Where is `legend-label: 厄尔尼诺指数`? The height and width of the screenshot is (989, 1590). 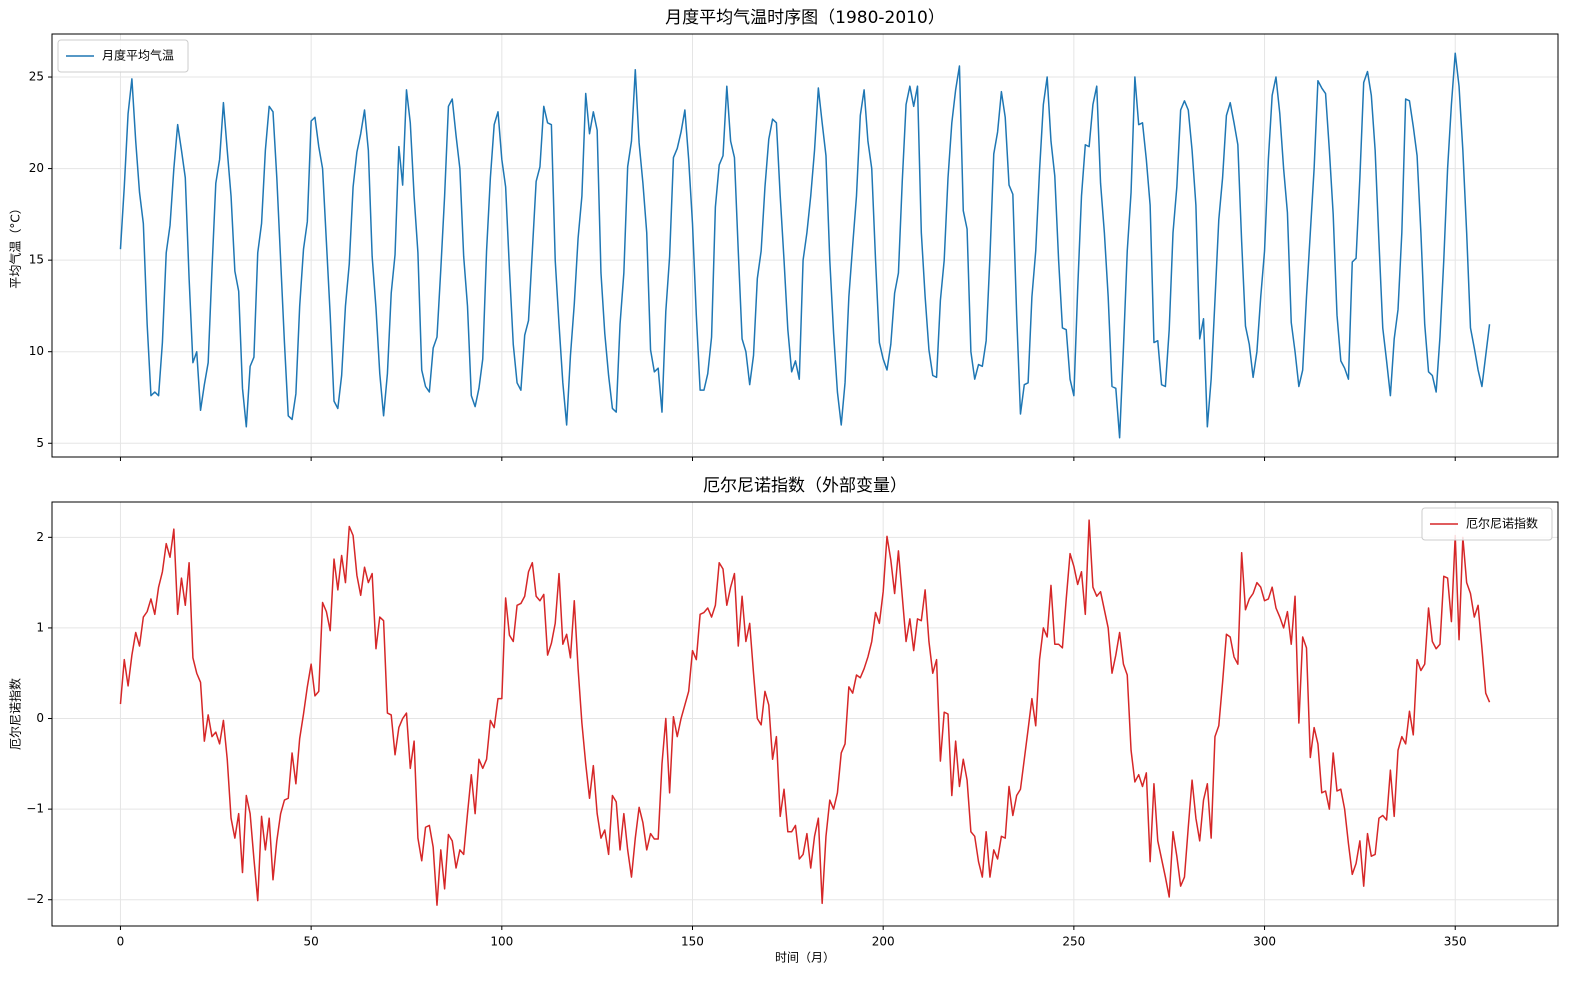 legend-label: 厄尔尼诺指数 is located at coordinates (1502, 523).